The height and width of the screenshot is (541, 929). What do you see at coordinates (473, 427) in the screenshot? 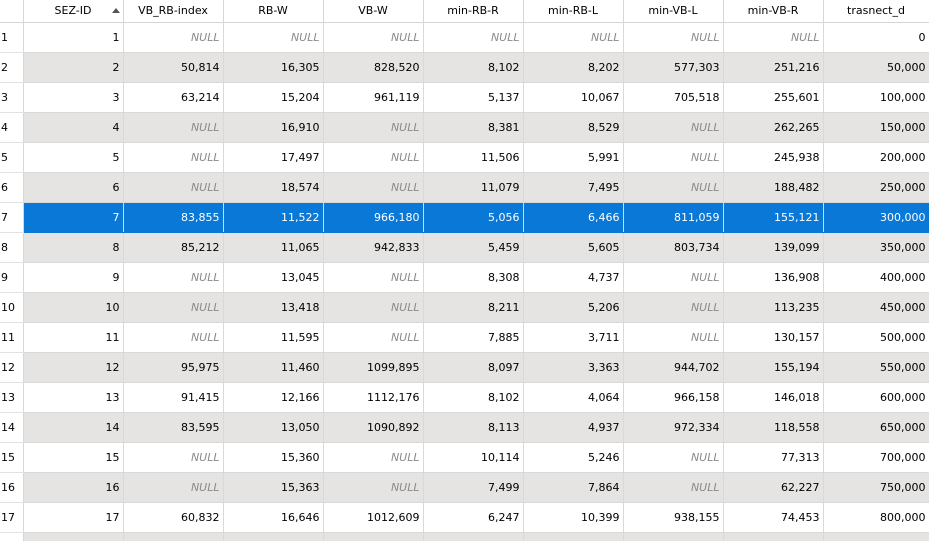
I see `table-cell: 8,113` at bounding box center [473, 427].